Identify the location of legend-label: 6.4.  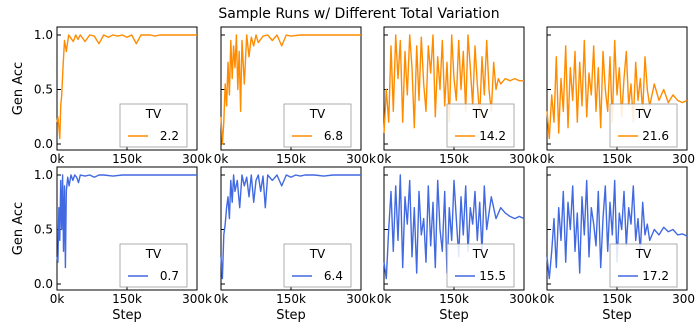
(333, 276).